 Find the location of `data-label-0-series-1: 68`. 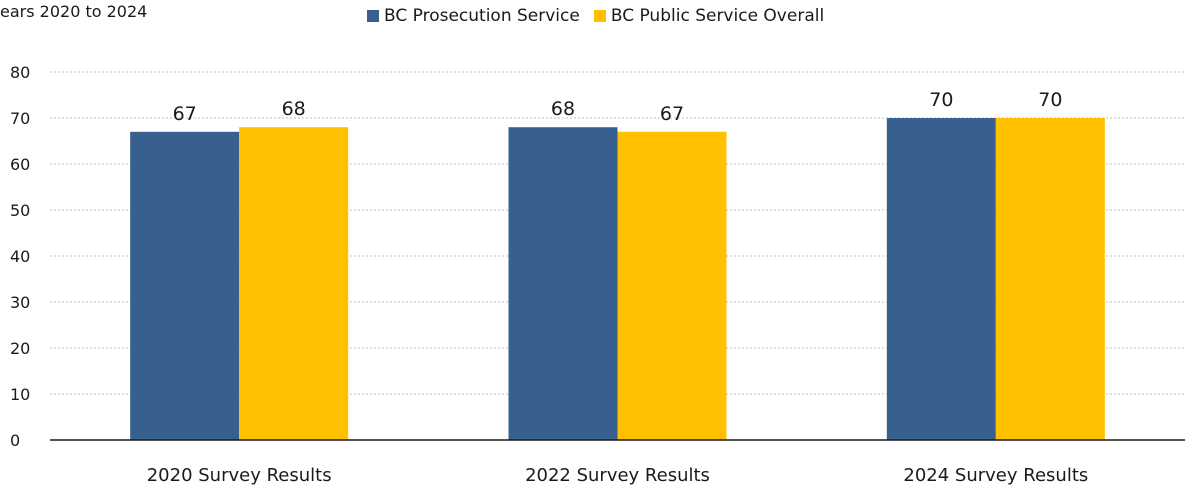

data-label-0-series-1: 68 is located at coordinates (294, 109).